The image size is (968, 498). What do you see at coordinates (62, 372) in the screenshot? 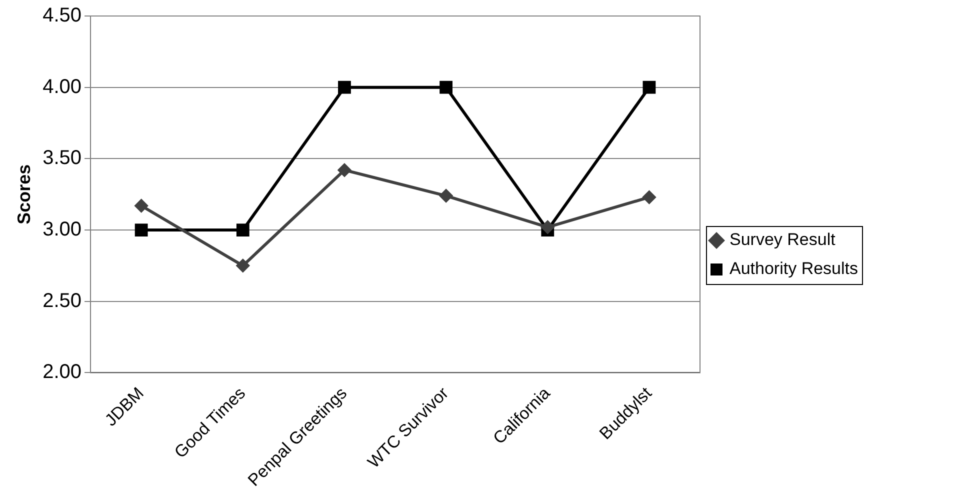
I see `y-tick-label: 2.00` at bounding box center [62, 372].